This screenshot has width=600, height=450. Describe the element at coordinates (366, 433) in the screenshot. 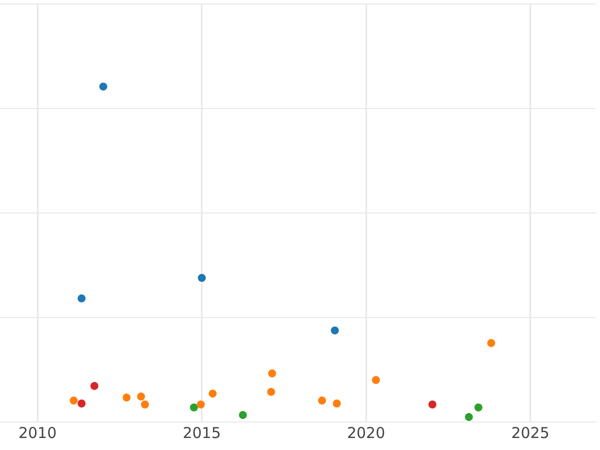

I see `x-tick-label: 2020` at that location.